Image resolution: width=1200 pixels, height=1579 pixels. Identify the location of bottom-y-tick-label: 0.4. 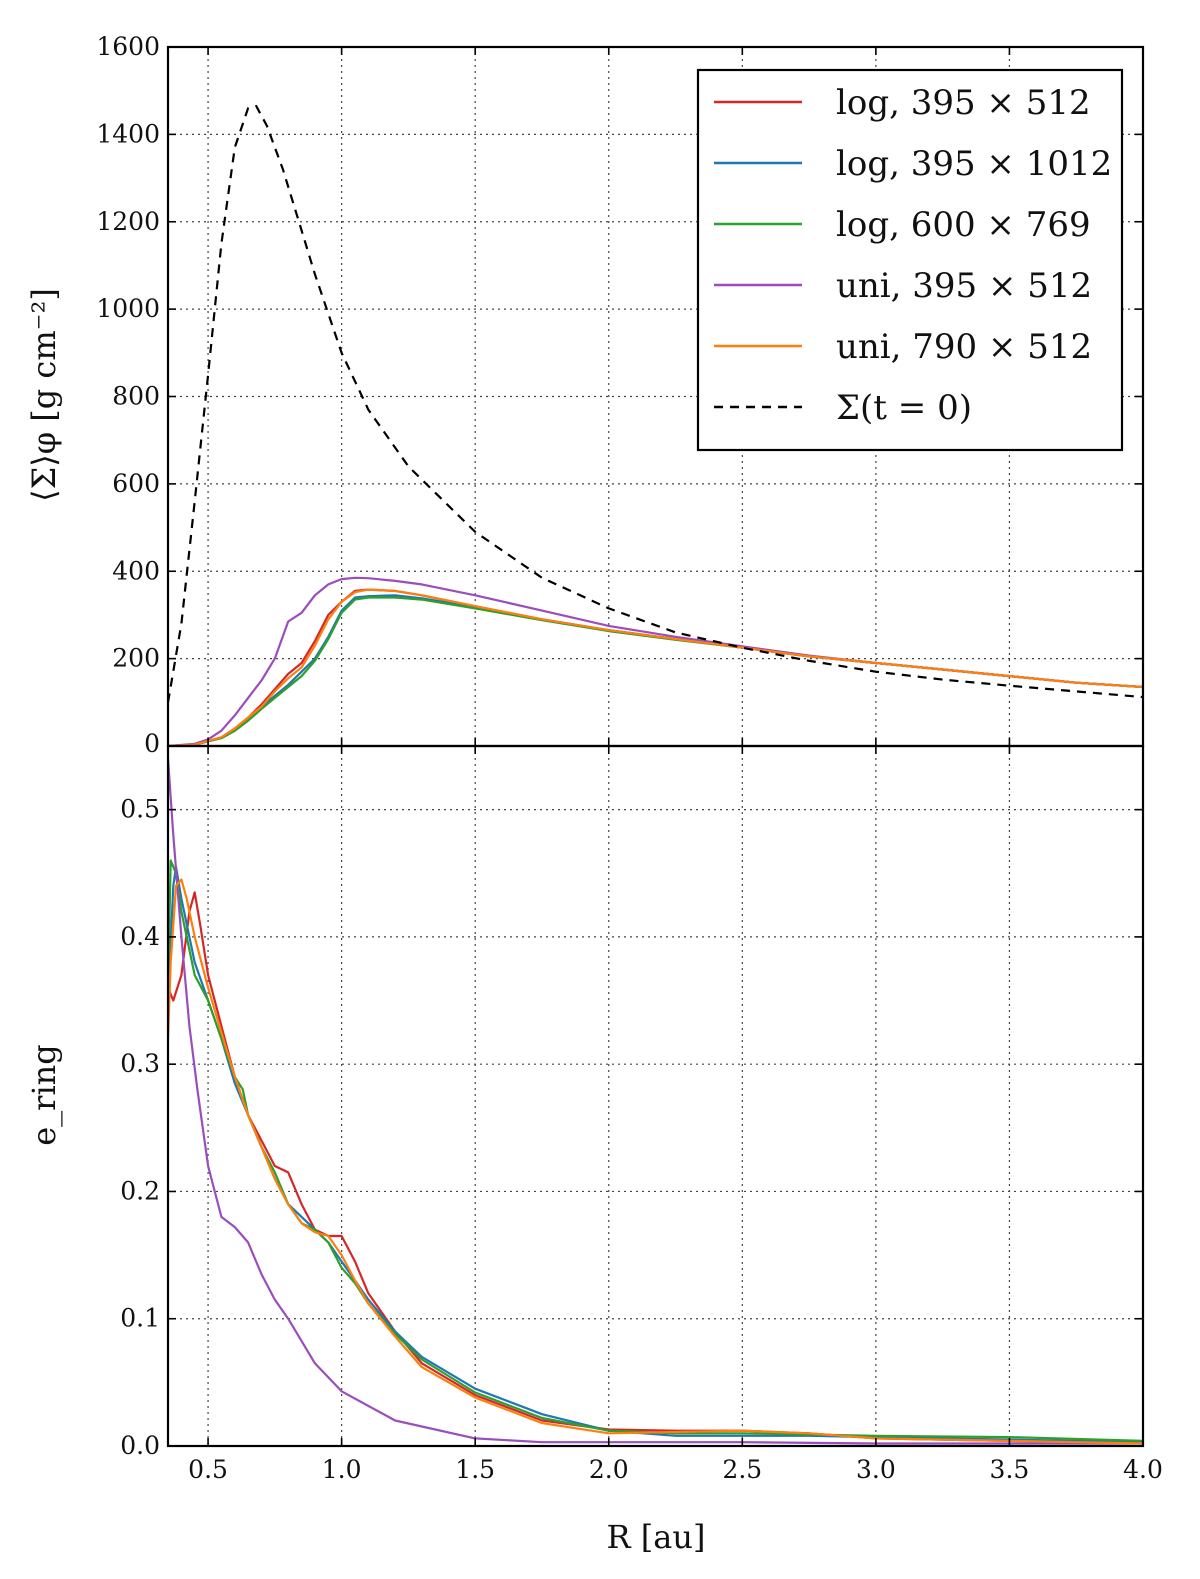
(140, 936).